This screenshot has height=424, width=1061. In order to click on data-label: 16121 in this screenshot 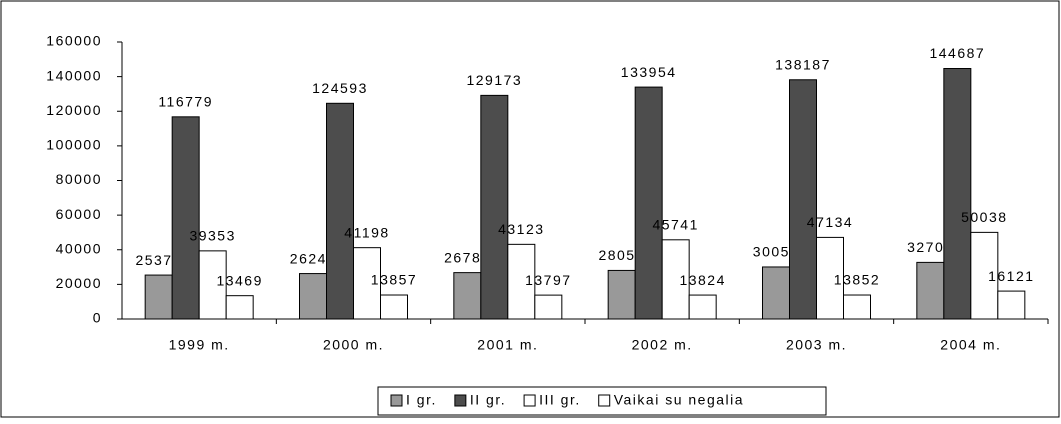, I will do `click(1011, 276)`.